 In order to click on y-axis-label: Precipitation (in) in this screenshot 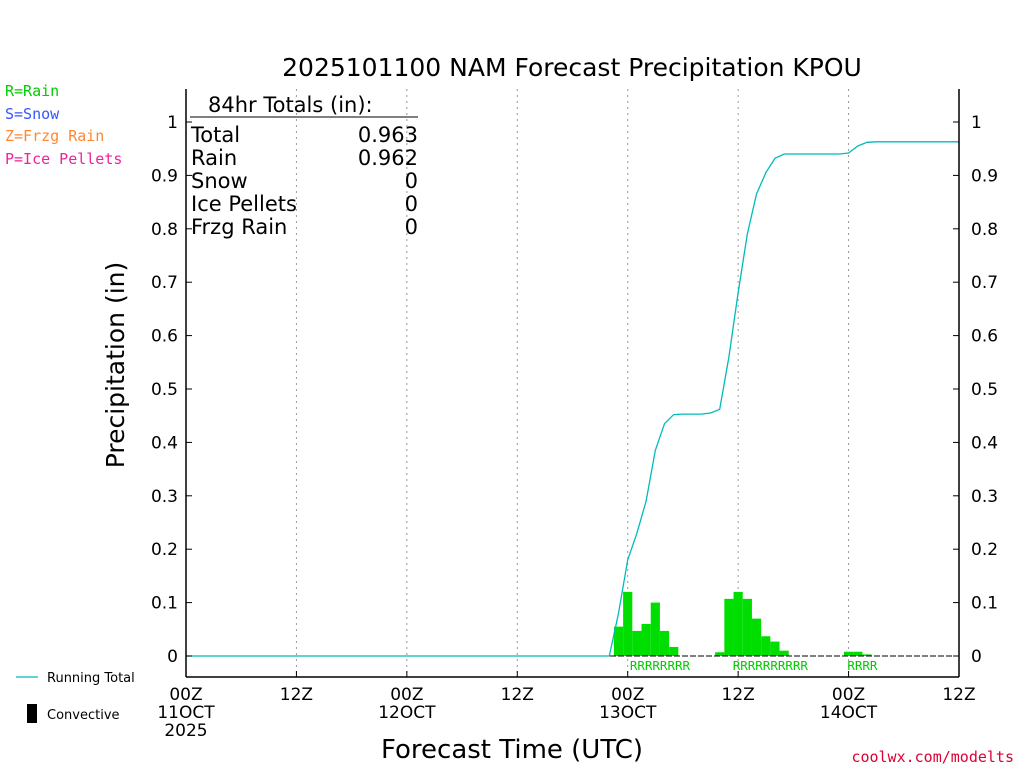, I will do `click(115, 365)`.